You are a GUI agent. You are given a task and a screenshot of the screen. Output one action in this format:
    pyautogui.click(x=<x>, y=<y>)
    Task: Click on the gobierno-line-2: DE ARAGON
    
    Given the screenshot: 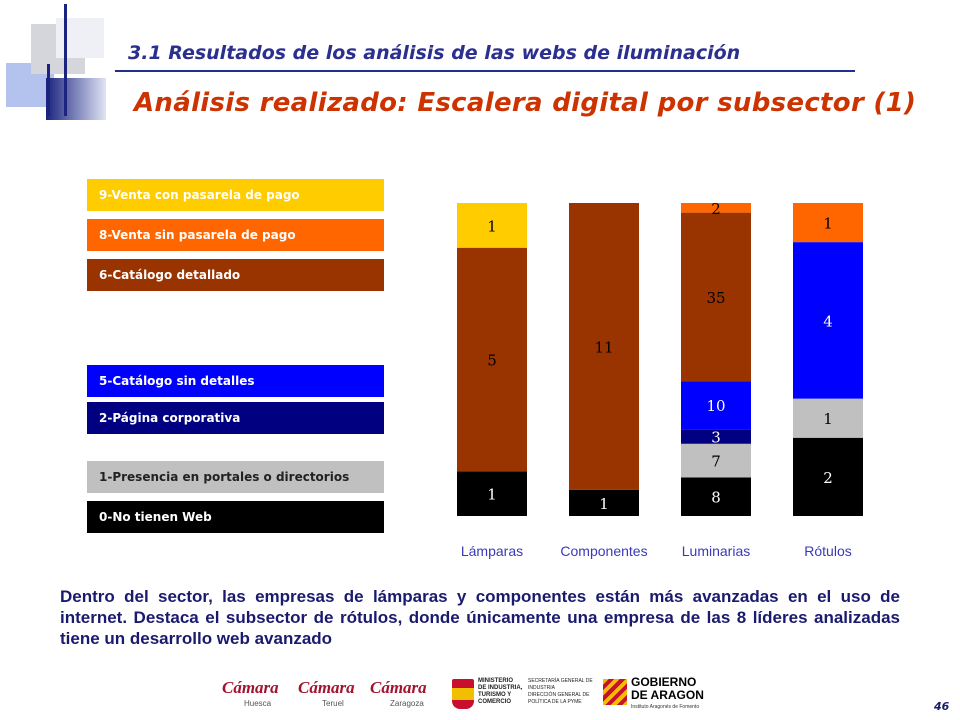 What is the action you would take?
    pyautogui.click(x=667, y=695)
    